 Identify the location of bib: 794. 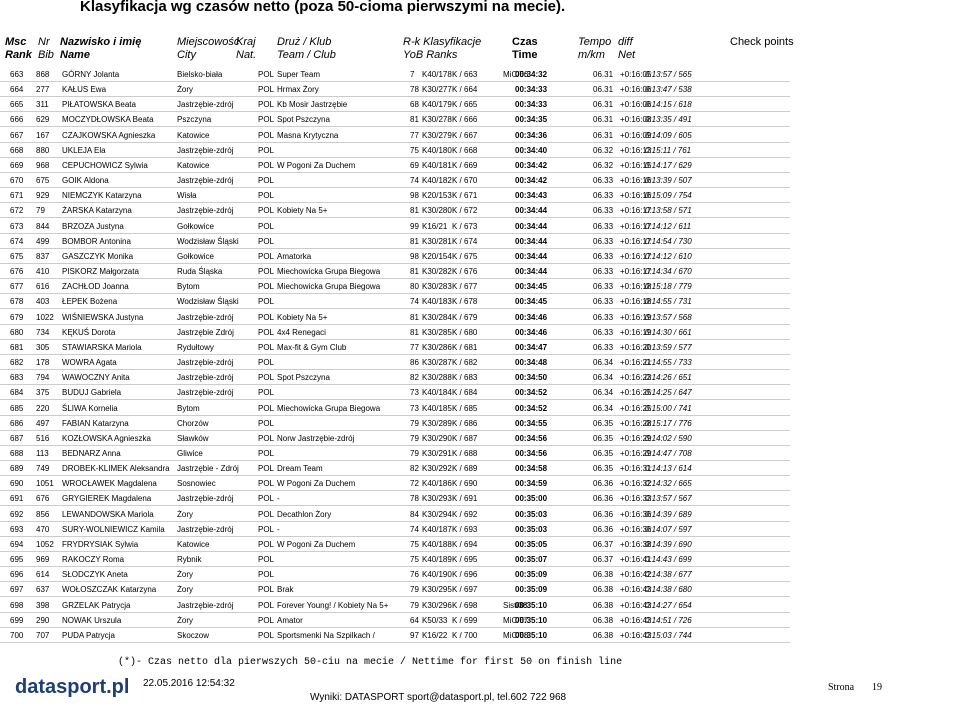
(43, 378).